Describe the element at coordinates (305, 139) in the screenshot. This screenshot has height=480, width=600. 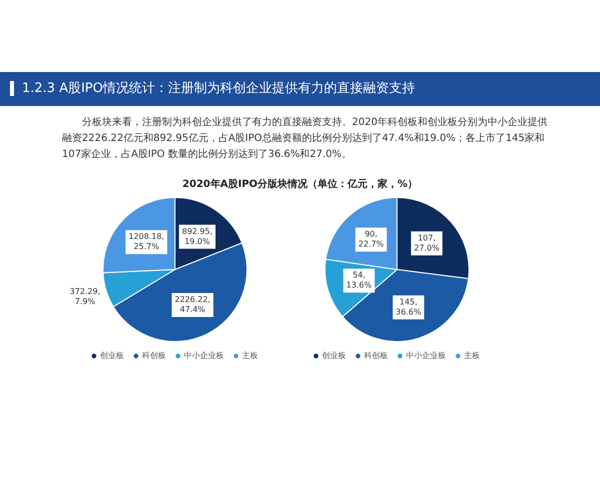
I see `text: 分板块来看，注册制为科创企业提供了有力的直接融资支持。2020年科创板和创业板分别为中小企业提供融资2226.22亿元和892.95亿元，占A股IPO总融资额的比例分别达到了47.4%和19.0%；各上市了145家和107家企业，占A股IPO 数量的比例分别达到了36.6%和27.0%。` at that location.